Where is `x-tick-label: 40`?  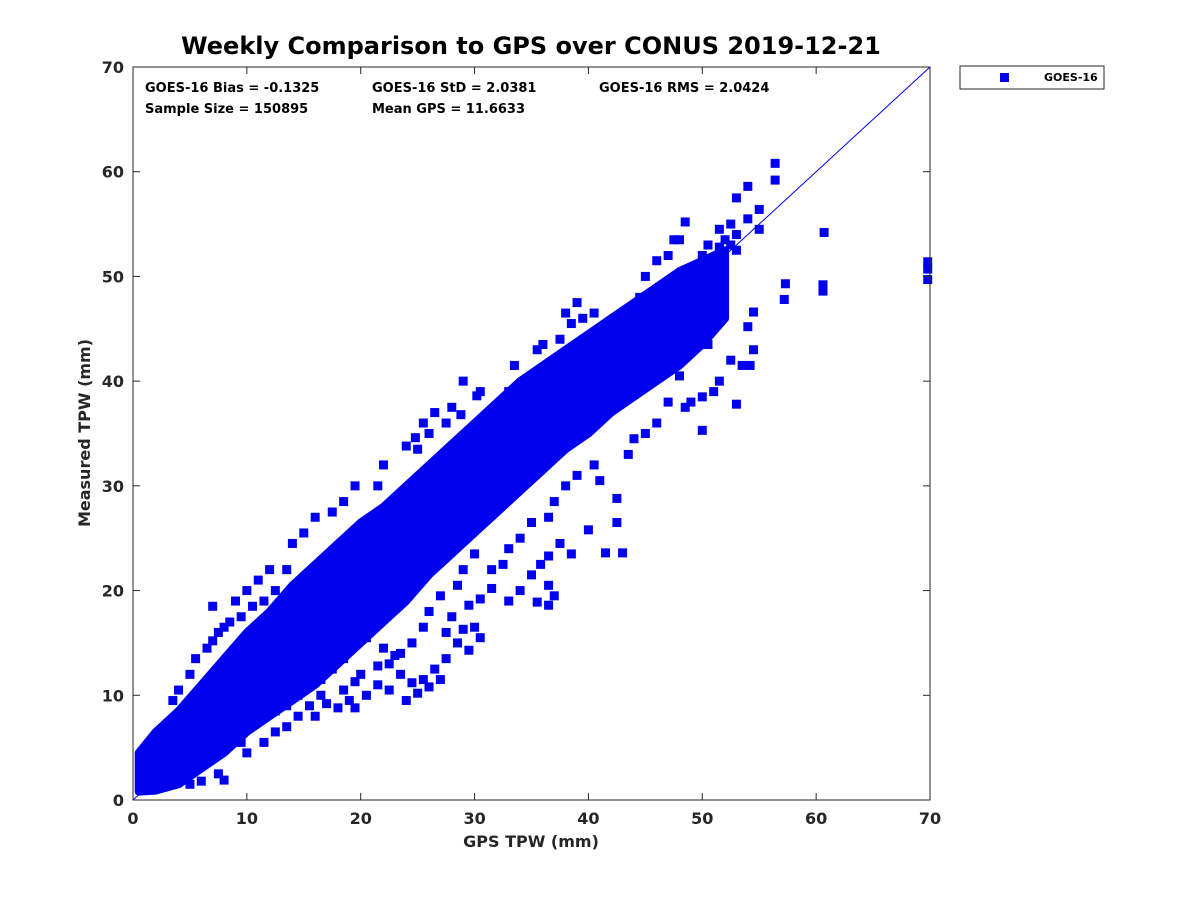
x-tick-label: 40 is located at coordinates (588, 818).